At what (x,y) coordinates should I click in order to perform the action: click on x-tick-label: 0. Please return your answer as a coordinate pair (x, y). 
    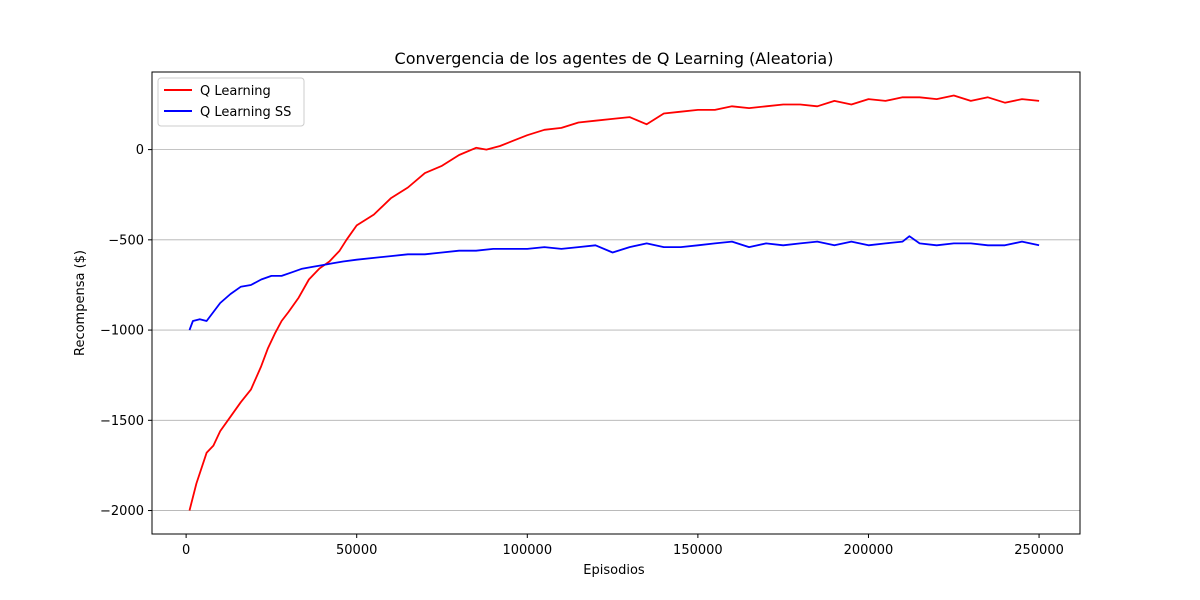
    Looking at the image, I should click on (186, 550).